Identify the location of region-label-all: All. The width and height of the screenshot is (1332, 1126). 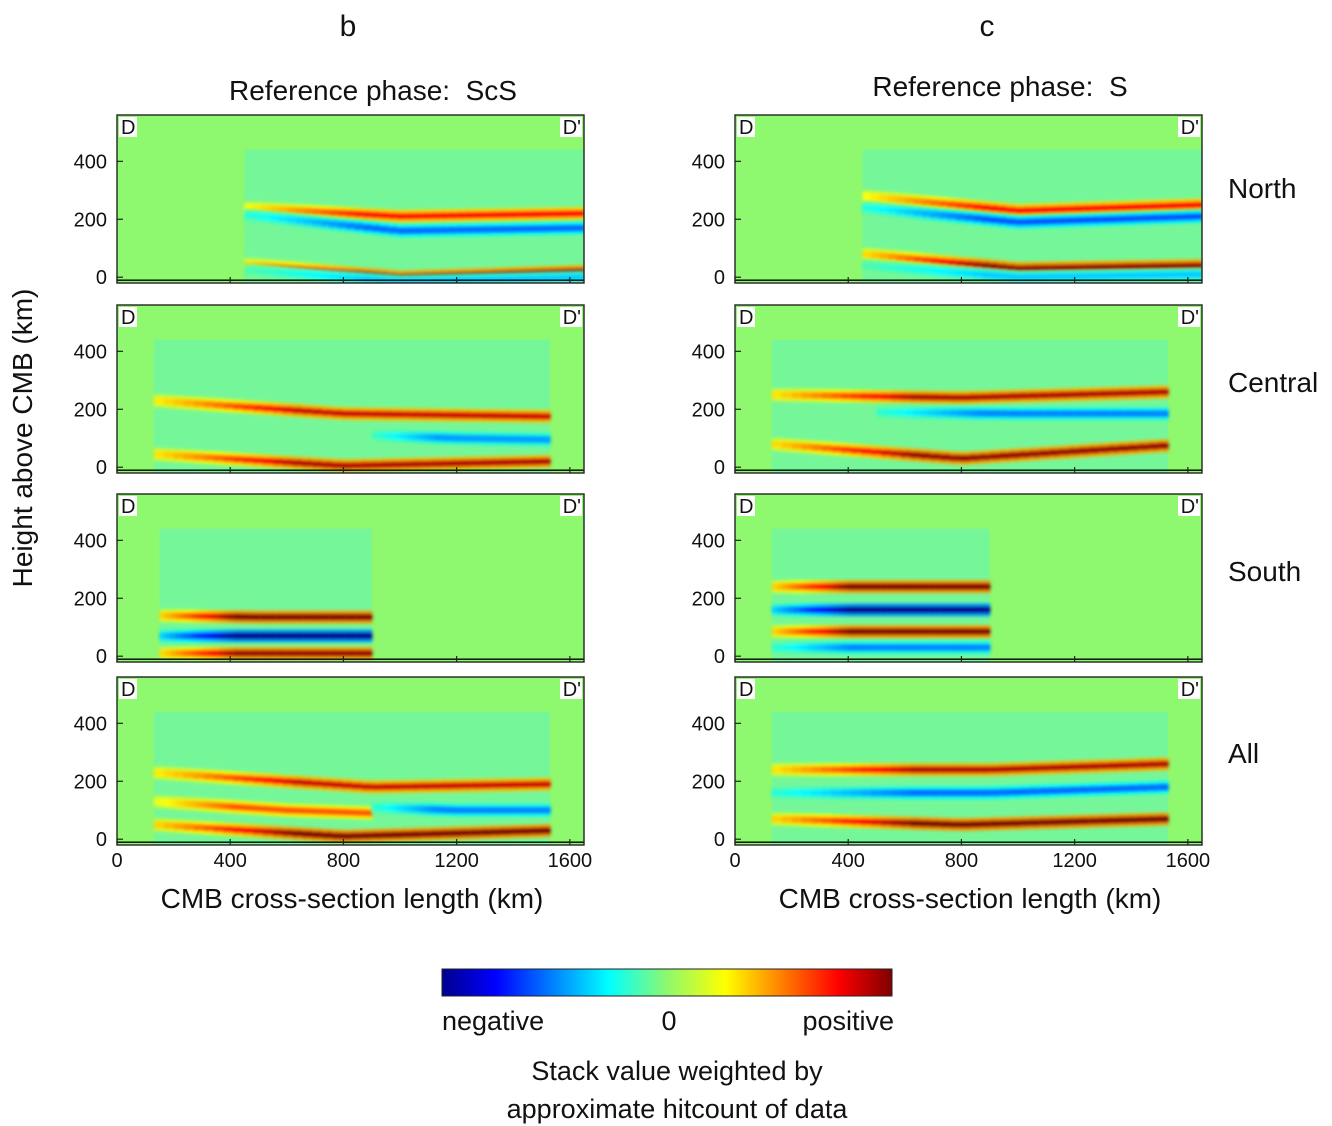
(1243, 753).